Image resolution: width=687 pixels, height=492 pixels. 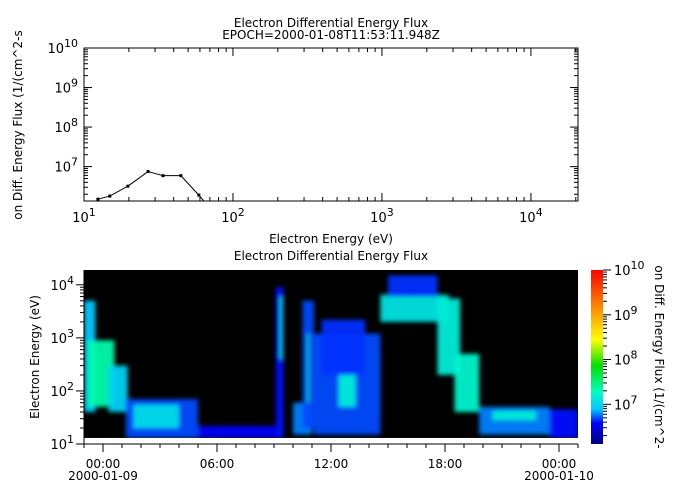 What do you see at coordinates (35, 357) in the screenshot?
I see `bottom-y-label: Electron Energy (eV)` at bounding box center [35, 357].